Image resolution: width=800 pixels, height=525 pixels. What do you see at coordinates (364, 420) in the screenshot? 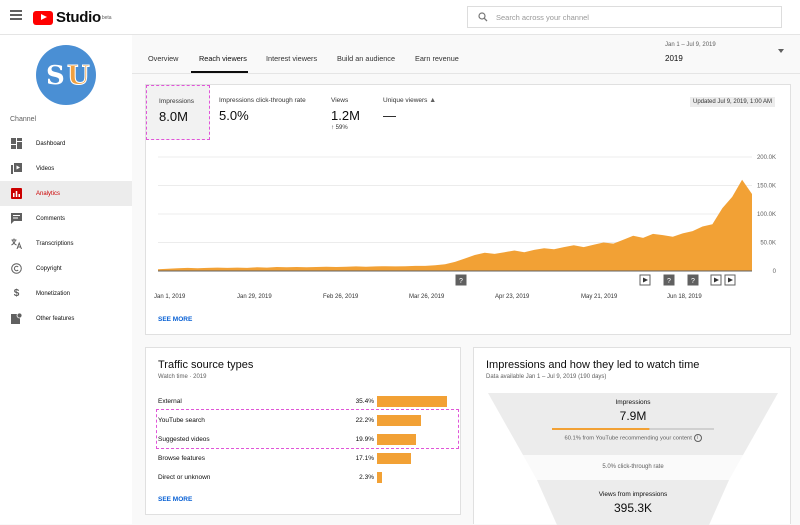
I see `traffic-source-percent: 22.2%` at bounding box center [364, 420].